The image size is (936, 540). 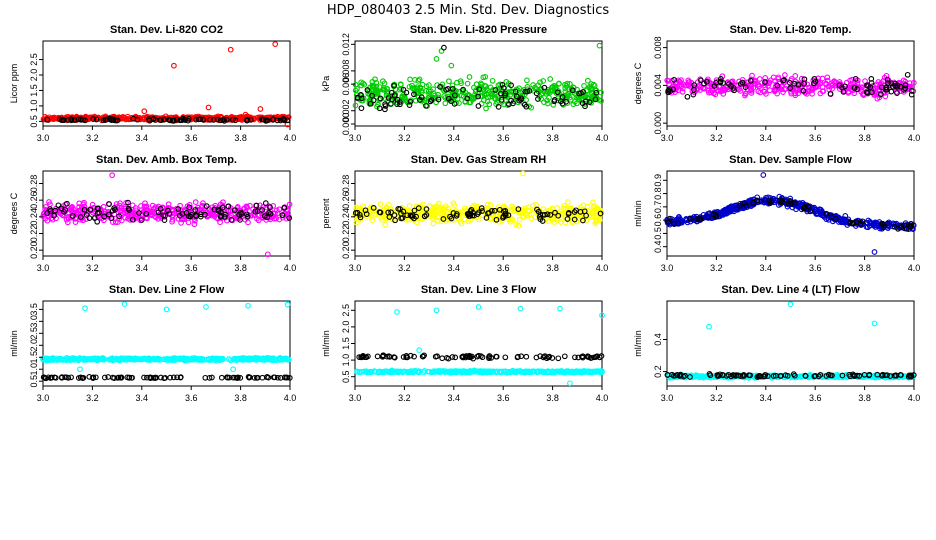 I want to click on y-tick-label: 3.5, so click(x=34, y=309).